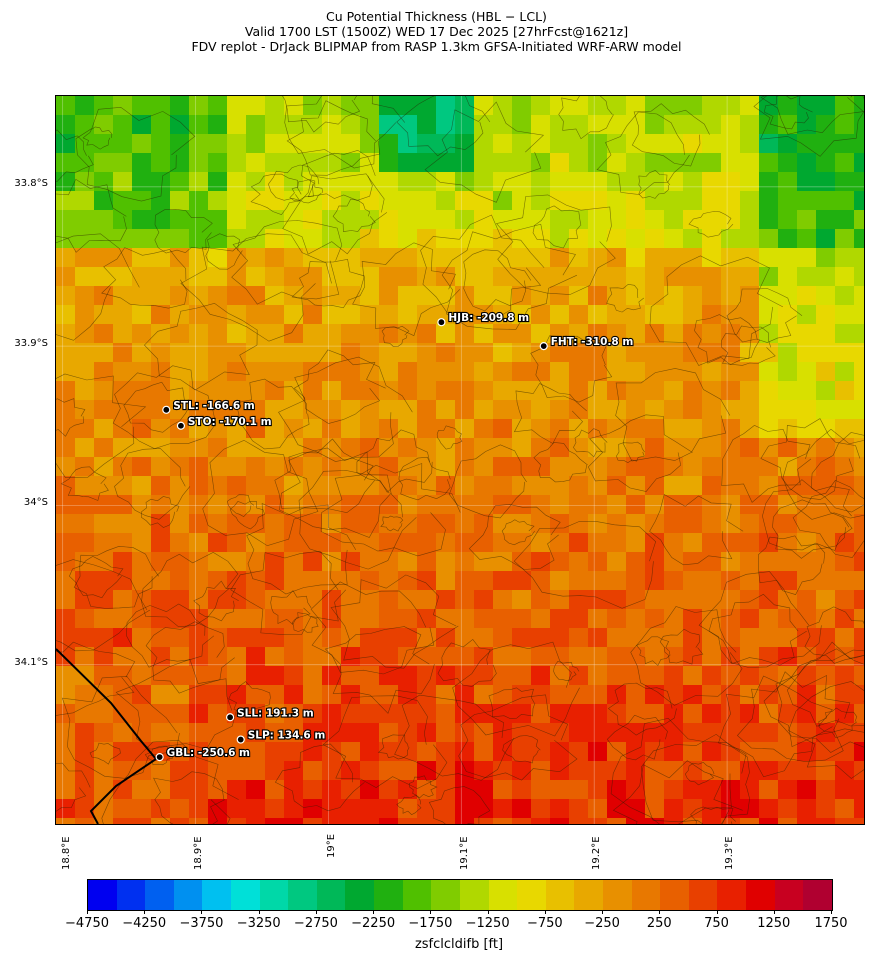  I want to click on station-marker-sto: STO: -170.1 m, so click(224, 422).